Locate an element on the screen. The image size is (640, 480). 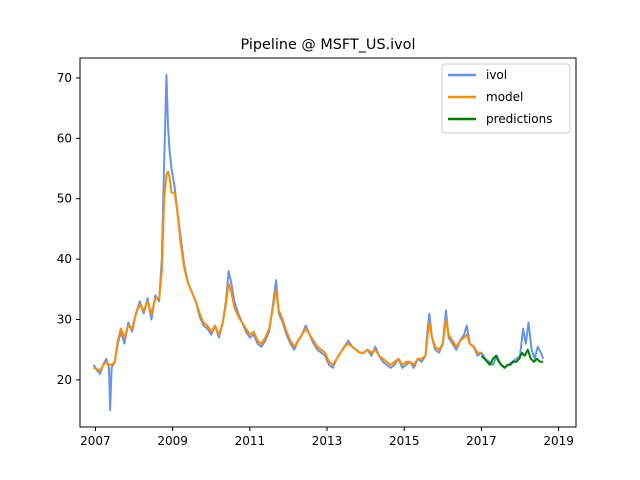
series-line-predictions is located at coordinates (512, 358).